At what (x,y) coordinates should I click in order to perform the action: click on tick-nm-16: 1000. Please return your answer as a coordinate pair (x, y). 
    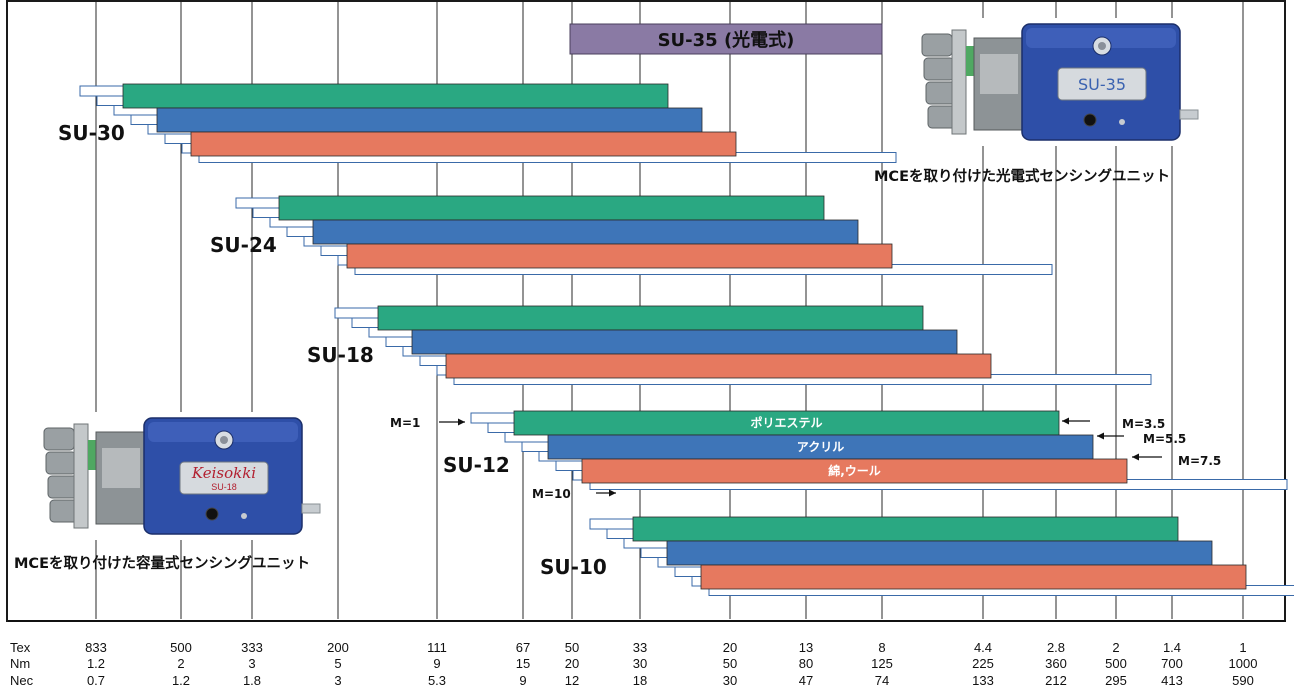
    Looking at the image, I should click on (1243, 663).